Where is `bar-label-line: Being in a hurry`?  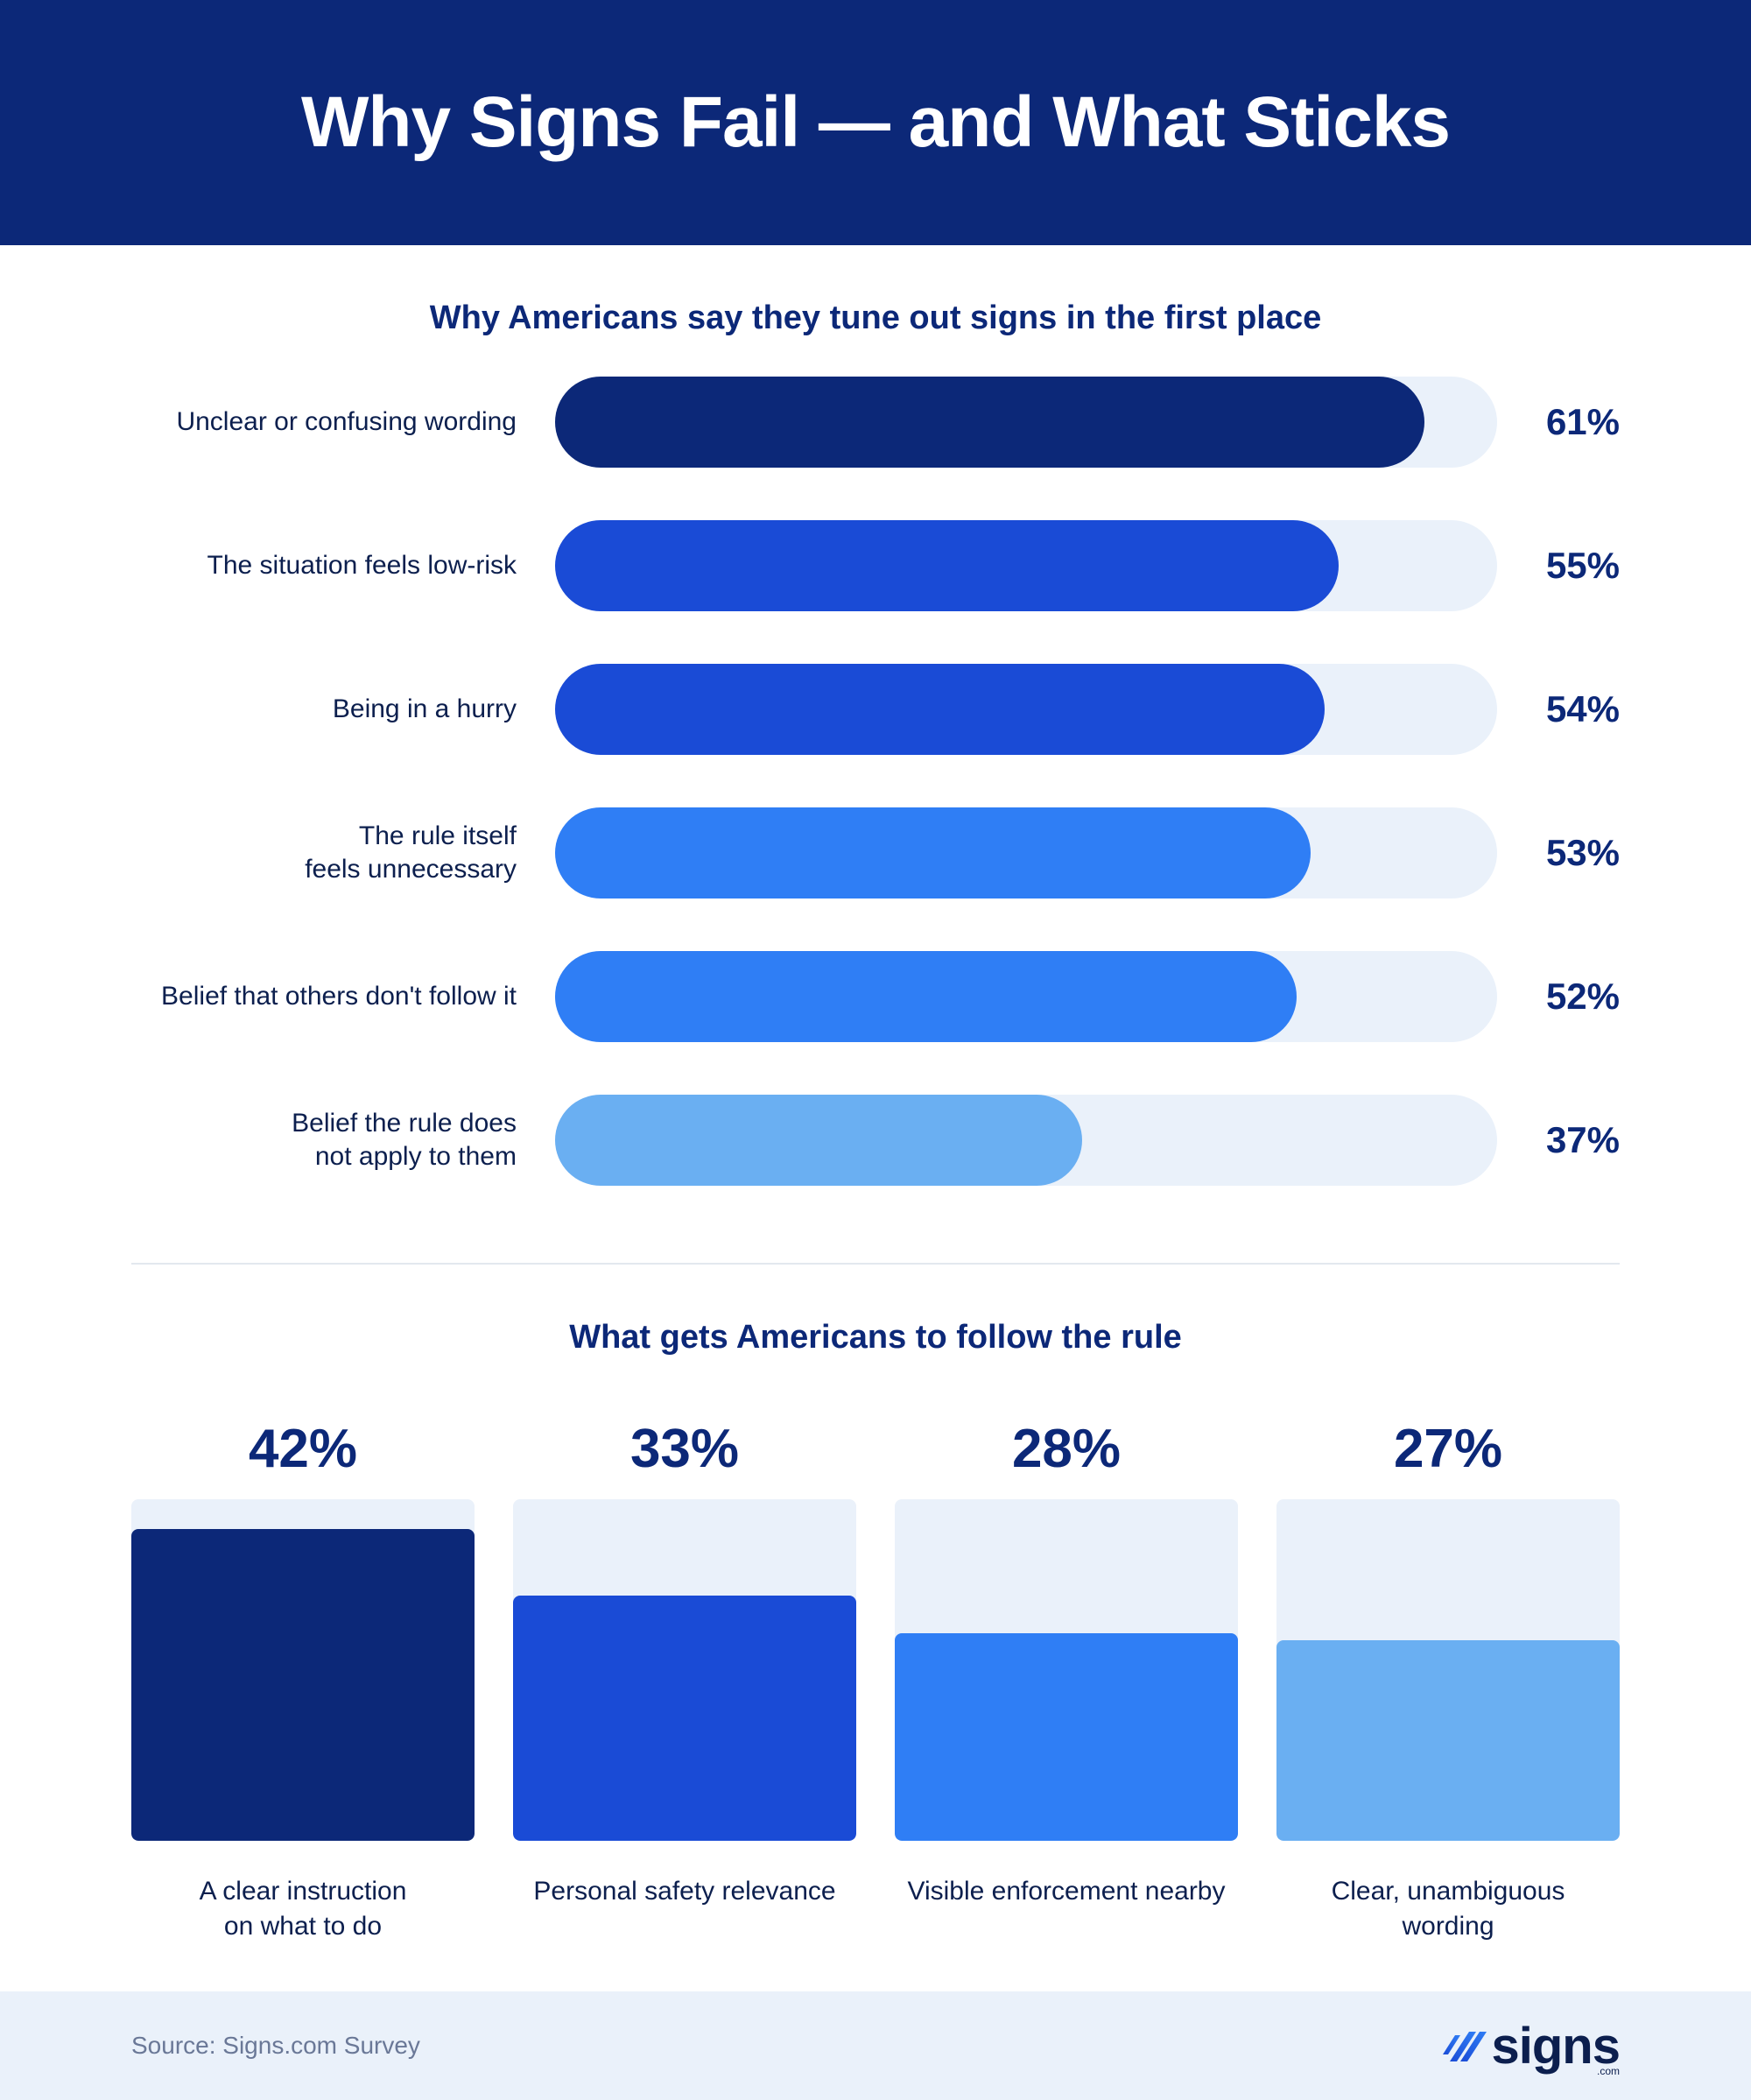
bar-label-line: Being in a hurry is located at coordinates (424, 708).